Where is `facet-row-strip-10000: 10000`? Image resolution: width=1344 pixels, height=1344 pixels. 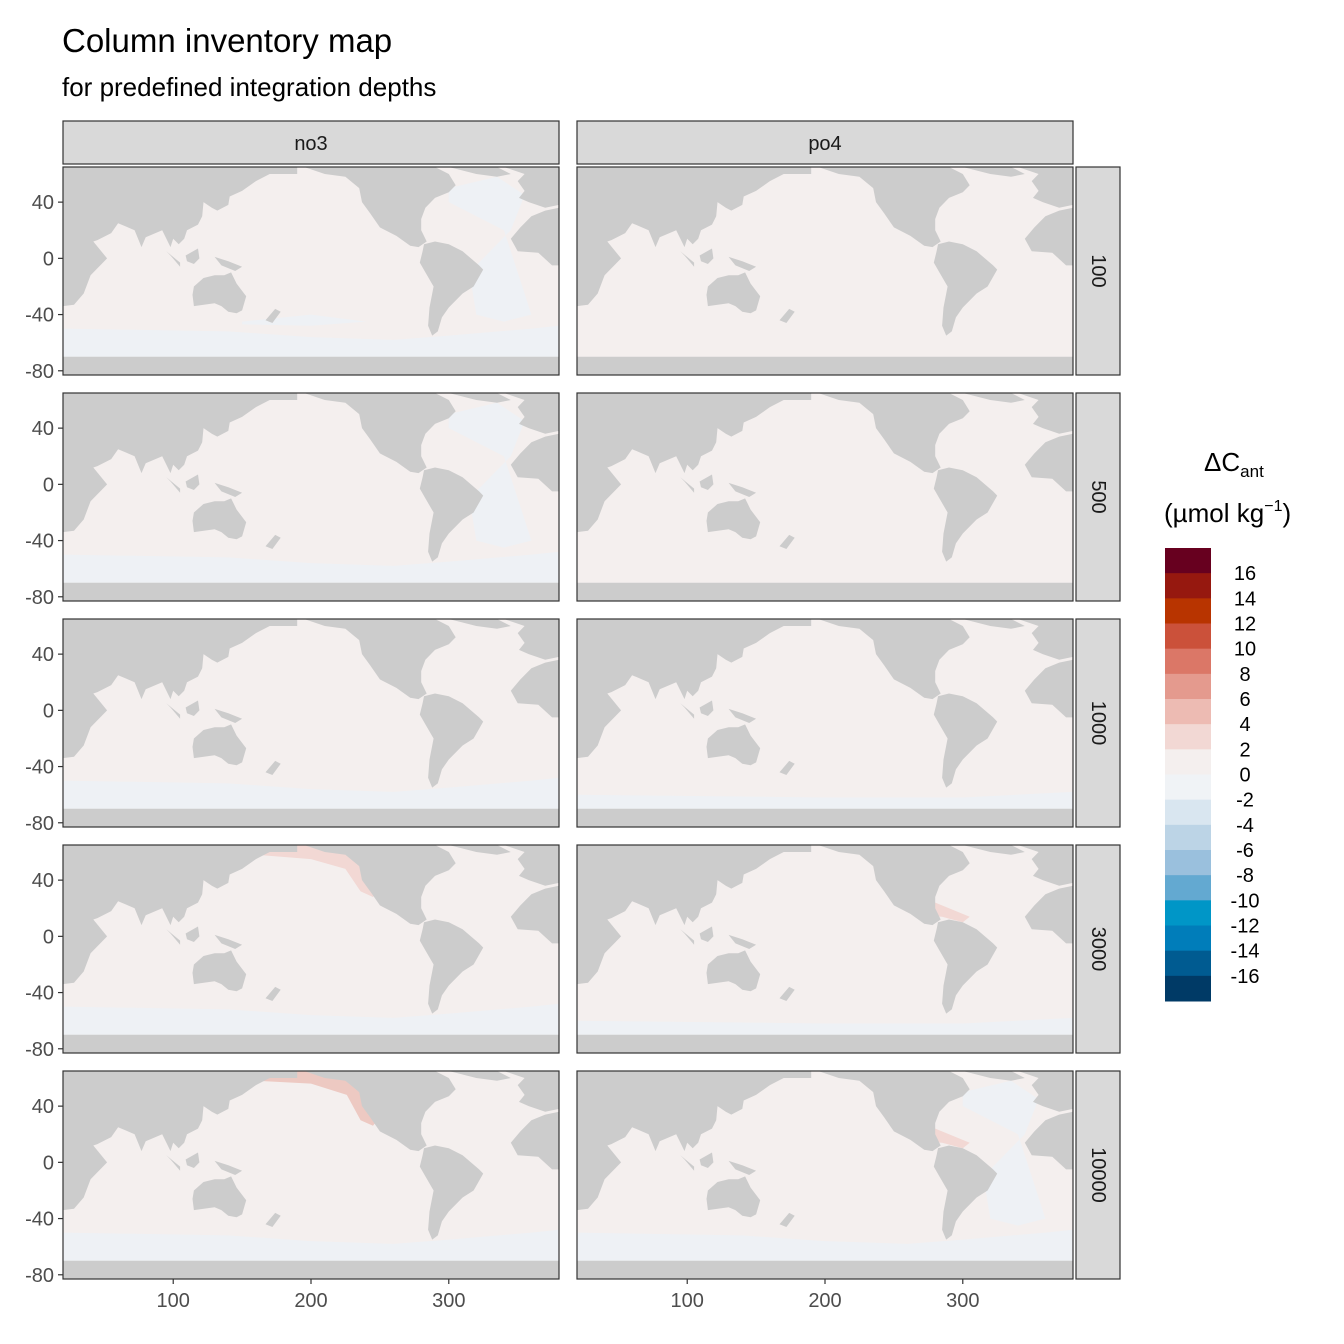
facet-row-strip-10000: 10000 is located at coordinates (1098, 1175).